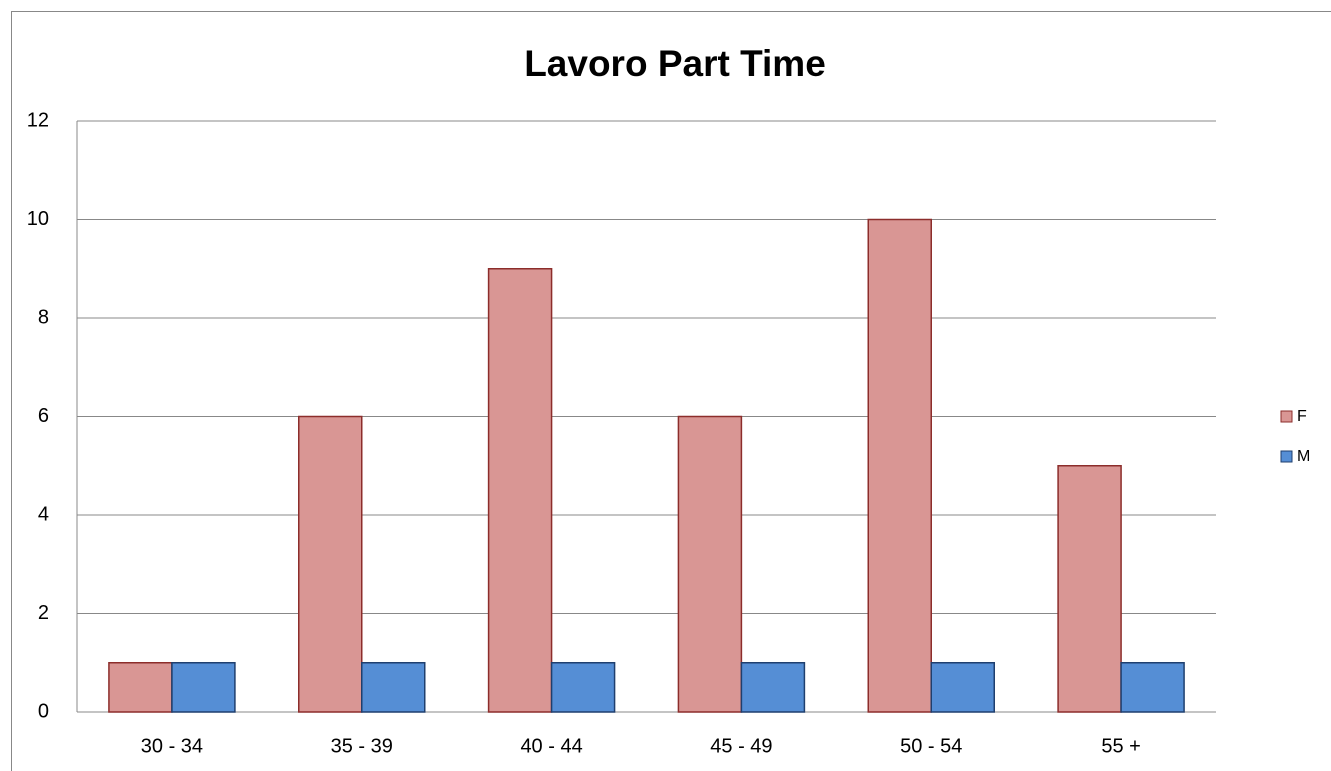 Image resolution: width=1331 pixels, height=771 pixels. Describe the element at coordinates (43, 711) in the screenshot. I see `y-tick-label: 0` at that location.